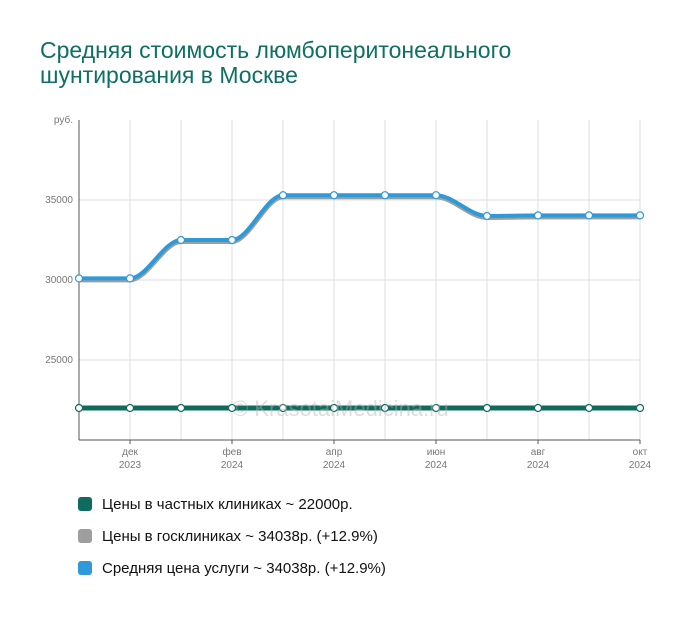 The image size is (700, 617). I want to click on y-axis-unit: руб., so click(63, 120).